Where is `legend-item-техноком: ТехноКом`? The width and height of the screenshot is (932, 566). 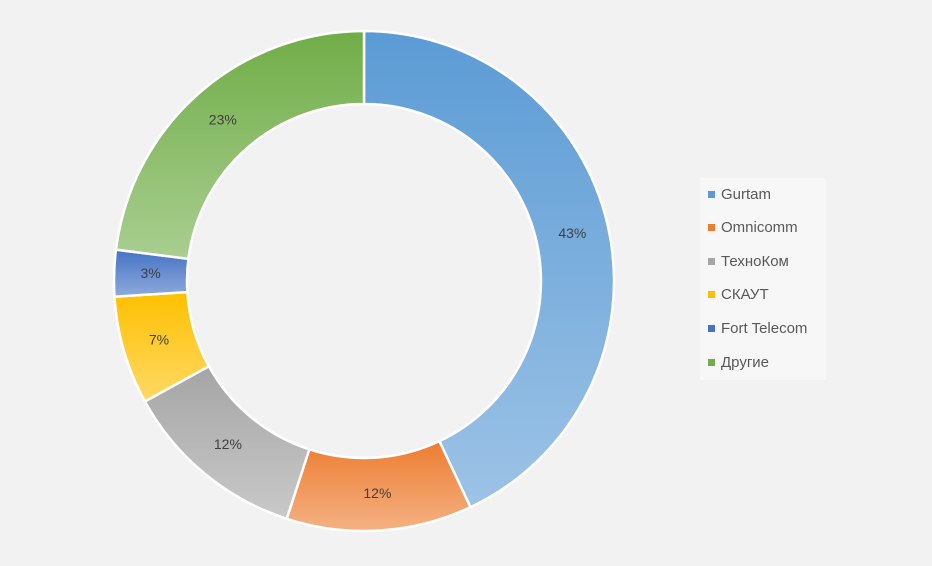
legend-item-техноком: ТехноКом is located at coordinates (748, 261).